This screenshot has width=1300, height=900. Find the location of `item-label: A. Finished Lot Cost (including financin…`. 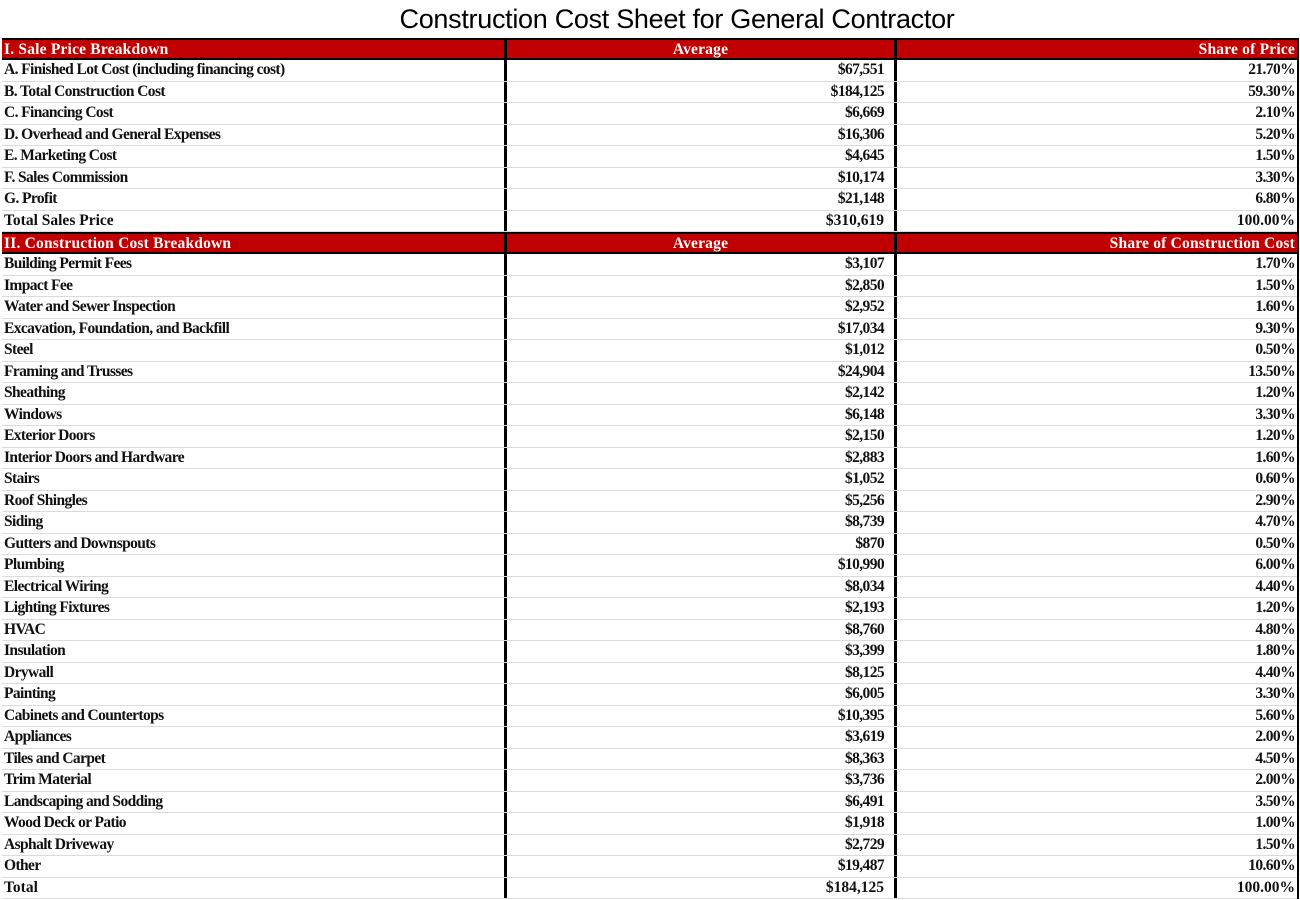

item-label: A. Finished Lot Cost (including financin… is located at coordinates (254, 70).